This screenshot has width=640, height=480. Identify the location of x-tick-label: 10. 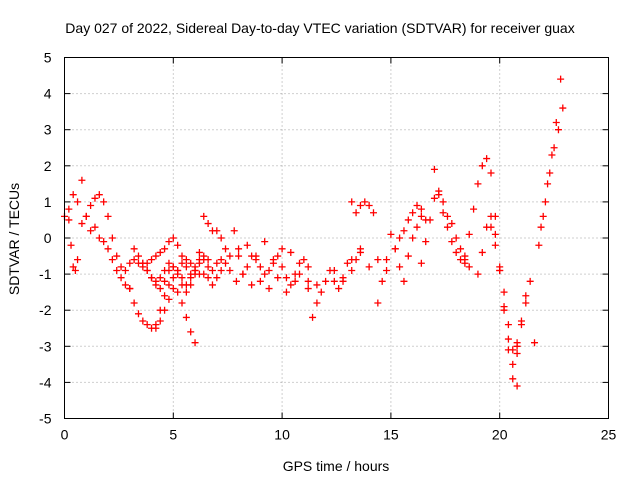
(282, 435).